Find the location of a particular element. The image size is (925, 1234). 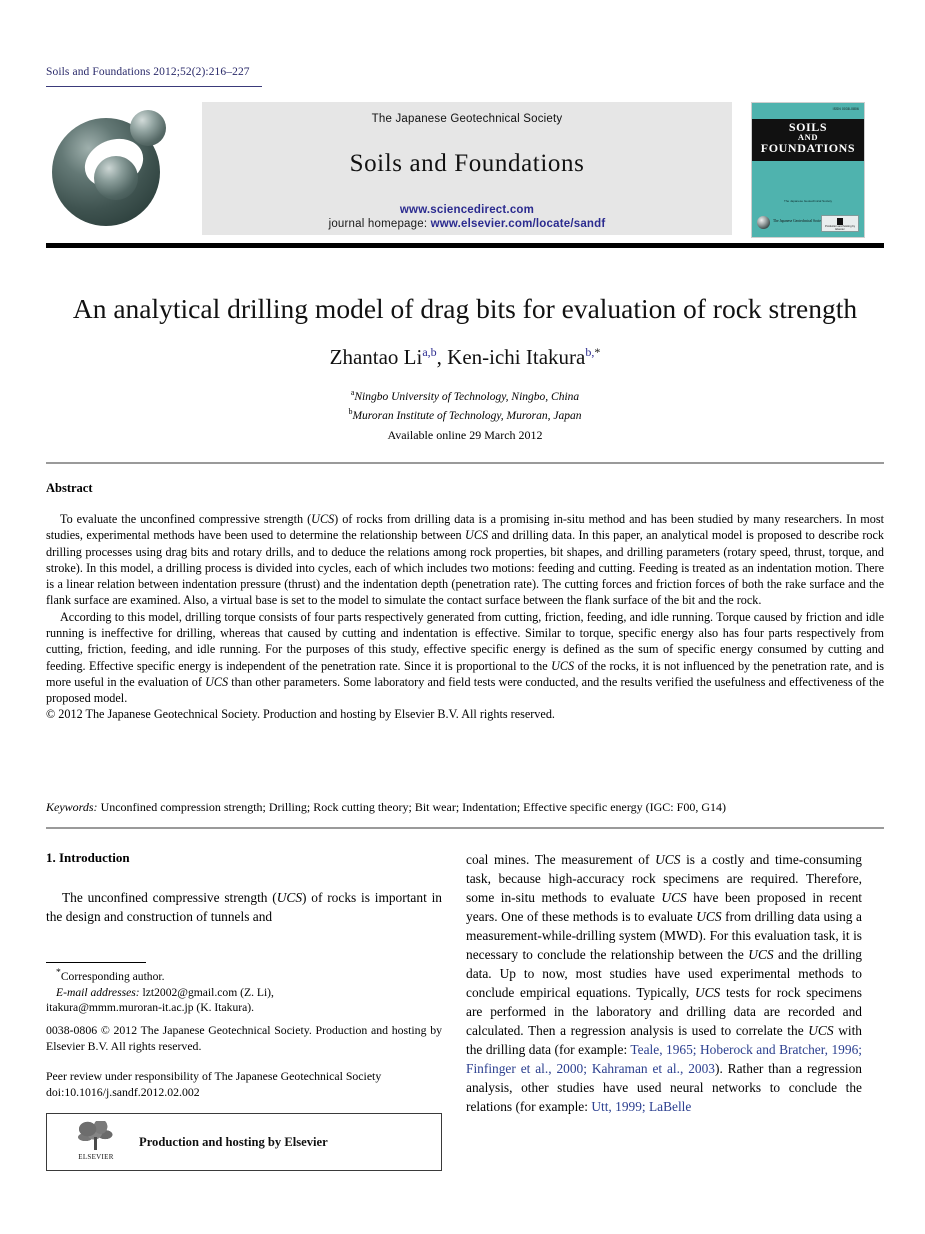

cover-badge-icon is located at coordinates (840, 221).